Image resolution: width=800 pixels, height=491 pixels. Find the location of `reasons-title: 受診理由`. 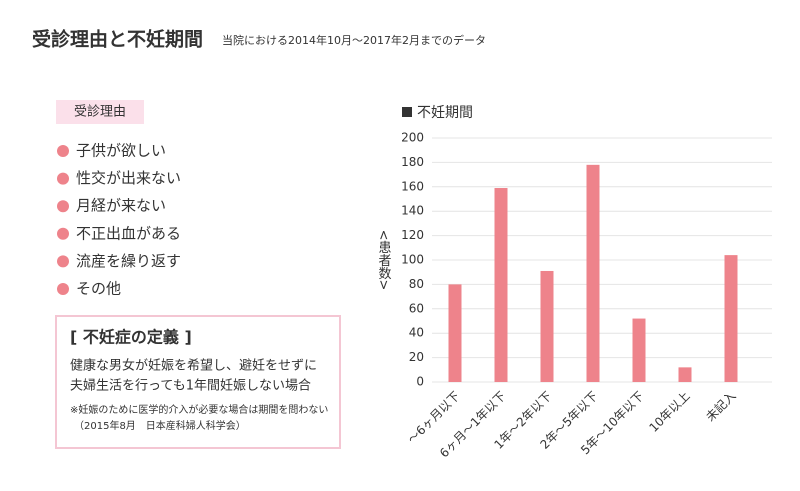

reasons-title: 受診理由 is located at coordinates (100, 112).